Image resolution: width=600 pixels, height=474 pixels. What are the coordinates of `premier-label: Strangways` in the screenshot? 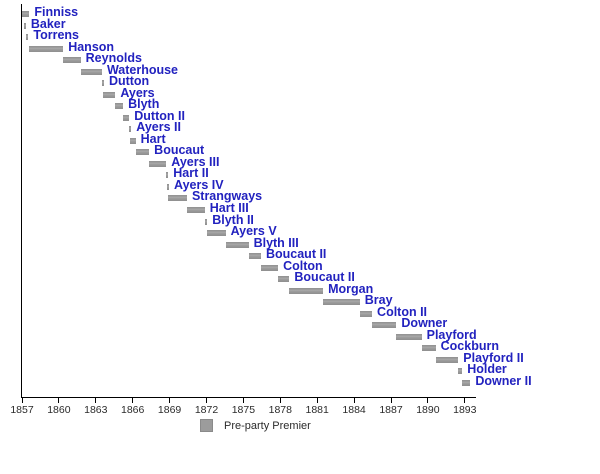 It's located at (227, 196).